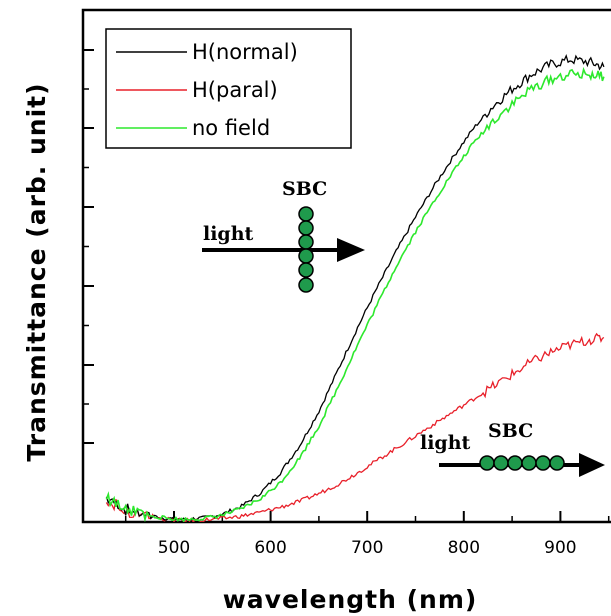  I want to click on legend-box, so click(228, 88).